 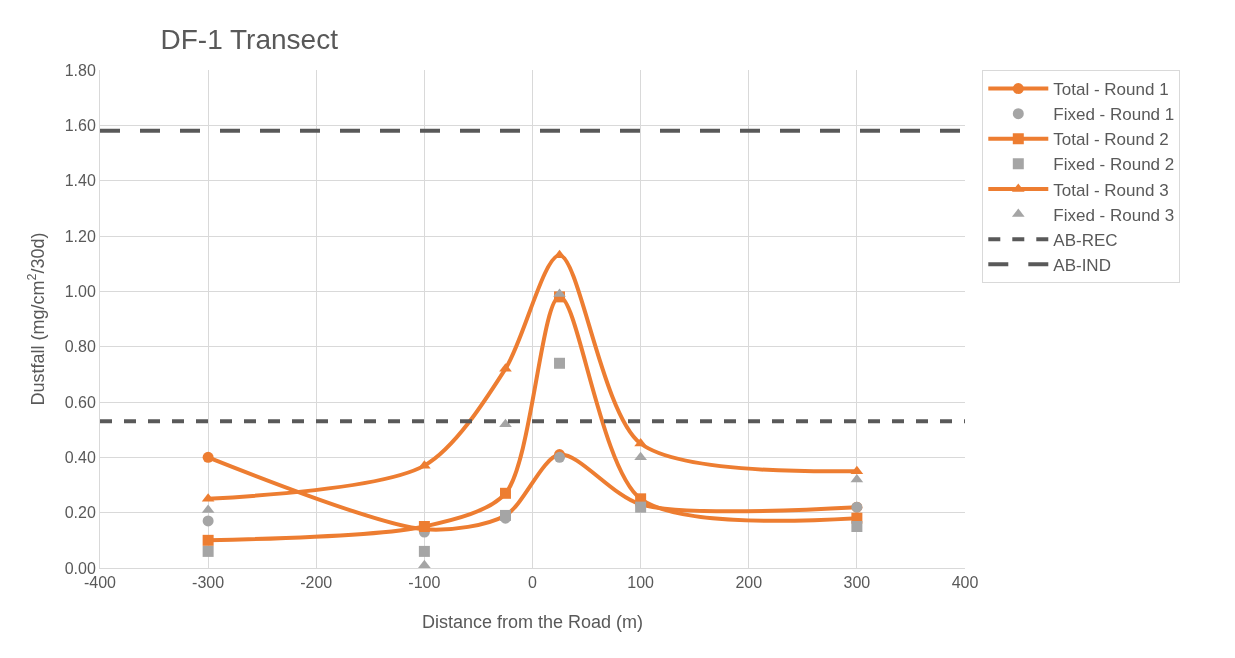 I want to click on x-tick-label: -100, so click(x=424, y=583).